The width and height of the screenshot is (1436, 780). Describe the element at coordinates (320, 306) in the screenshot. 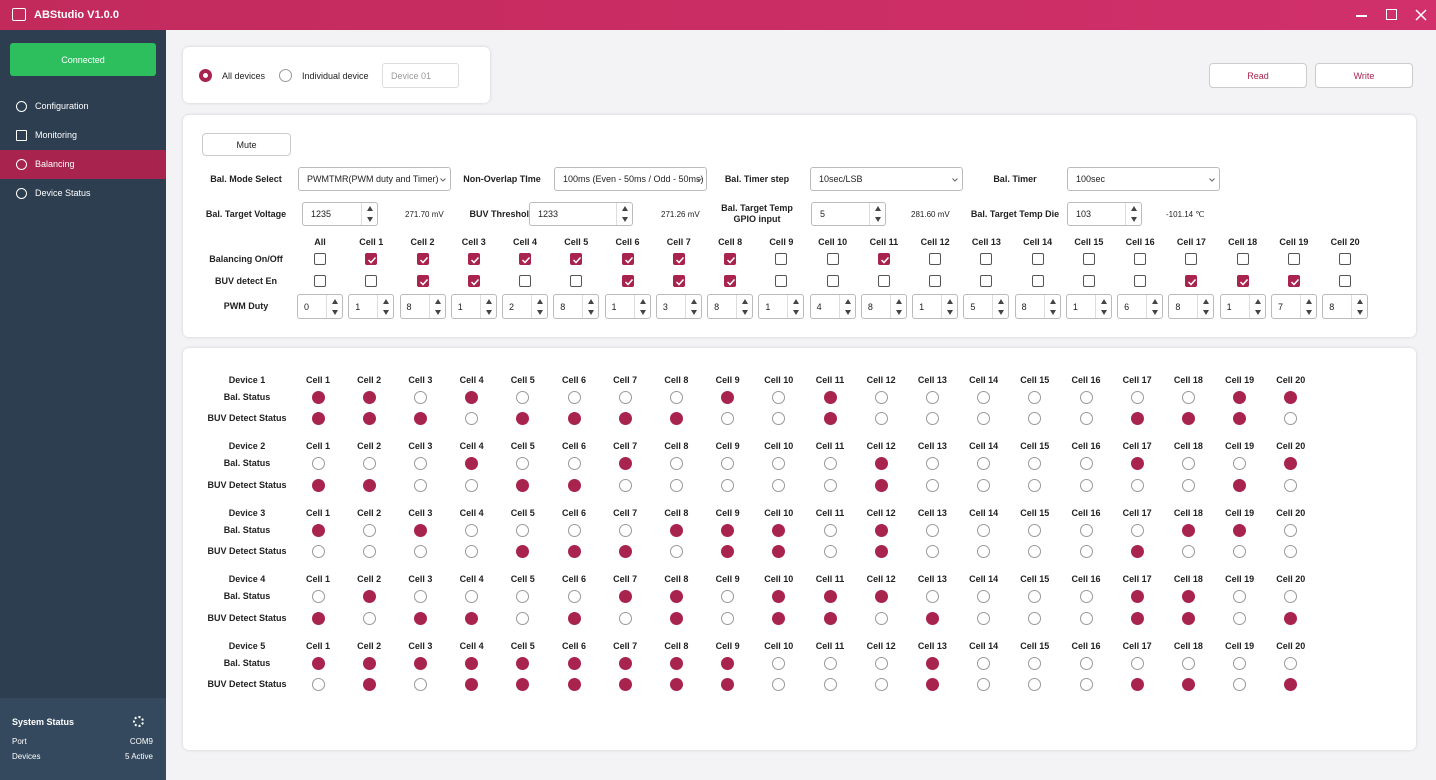

I see `pwm-input: 0` at that location.